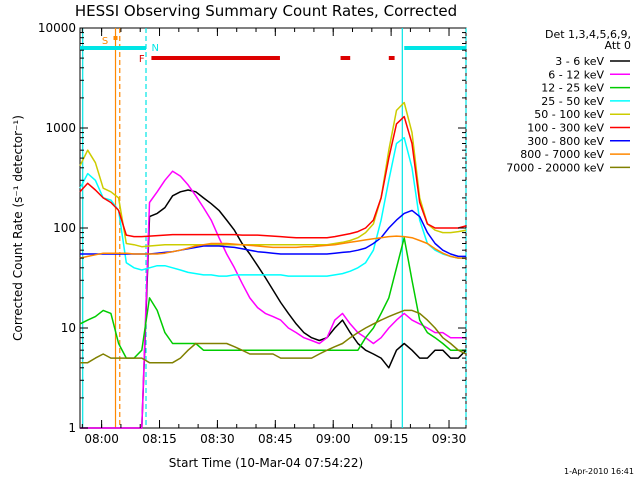 This screenshot has width=640, height=480. What do you see at coordinates (217, 439) in the screenshot?
I see `x-tick-label-2: 08:30` at bounding box center [217, 439].